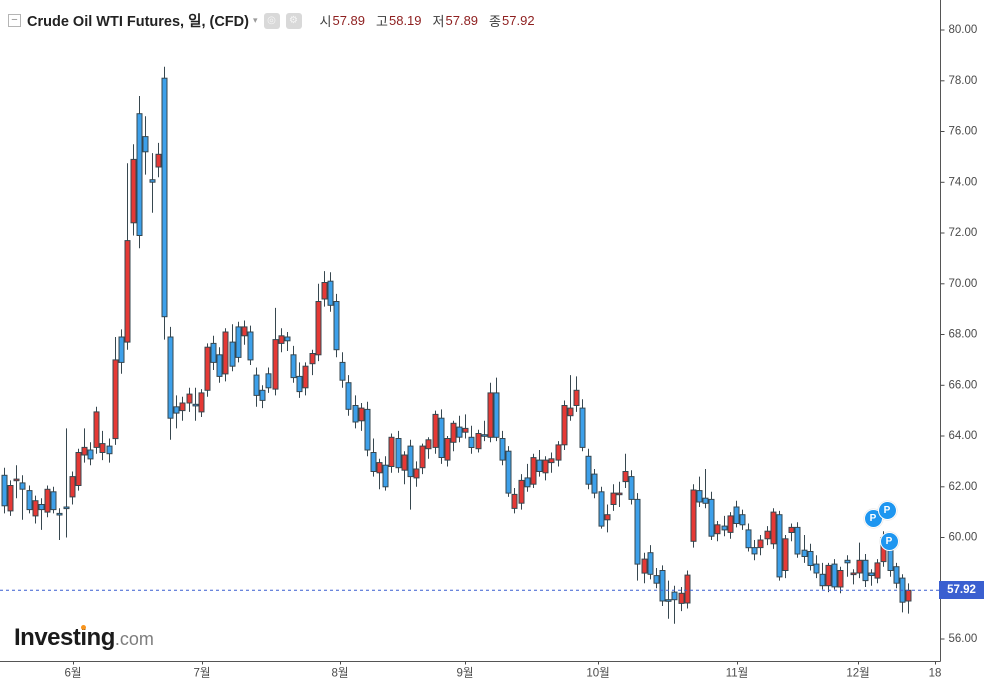  I want to click on y-tick-label: 72.00, so click(963, 233).